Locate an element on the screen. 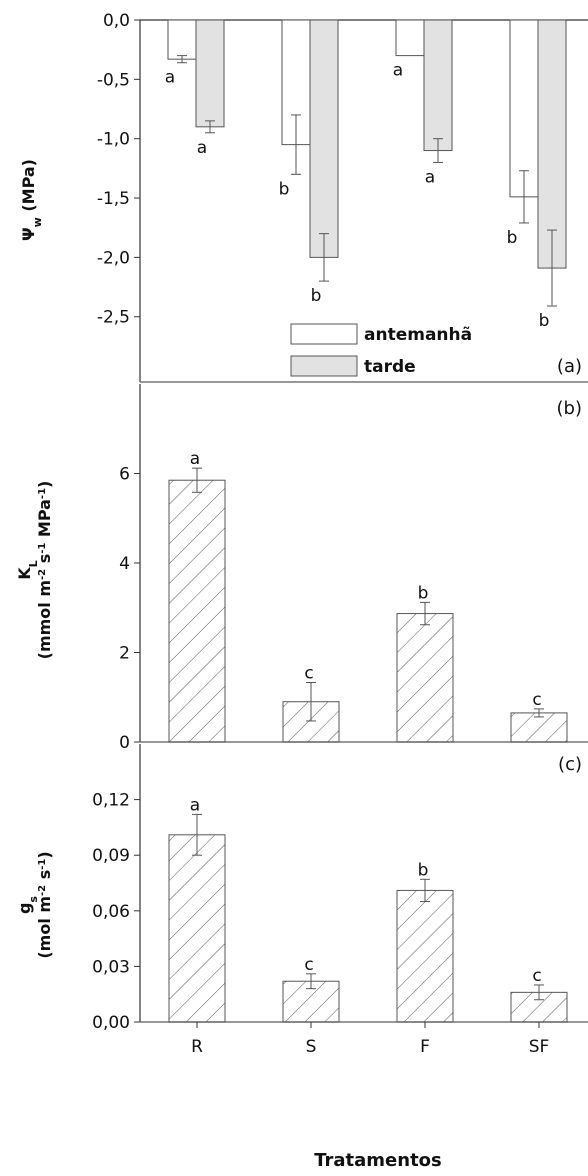  y-tick-label-b: 6 is located at coordinates (124, 475).